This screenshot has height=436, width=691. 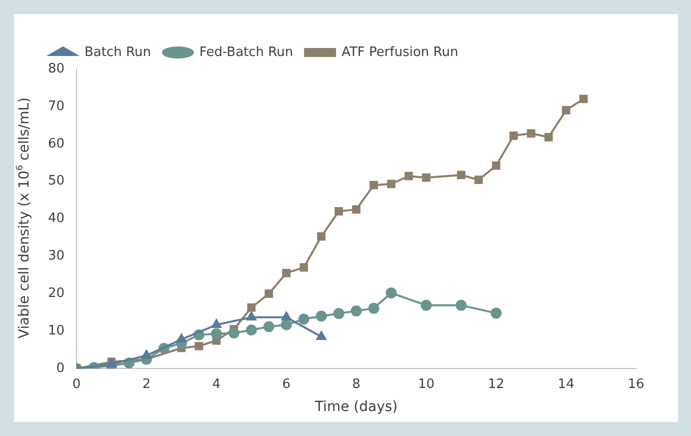 What do you see at coordinates (60, 368) in the screenshot?
I see `y-tick-label: 0` at bounding box center [60, 368].